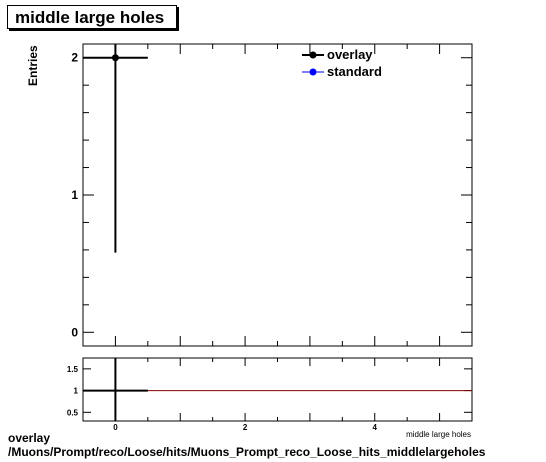 This screenshot has height=462, width=546. Describe the element at coordinates (74, 58) in the screenshot. I see `y-tick-label: 2` at that location.